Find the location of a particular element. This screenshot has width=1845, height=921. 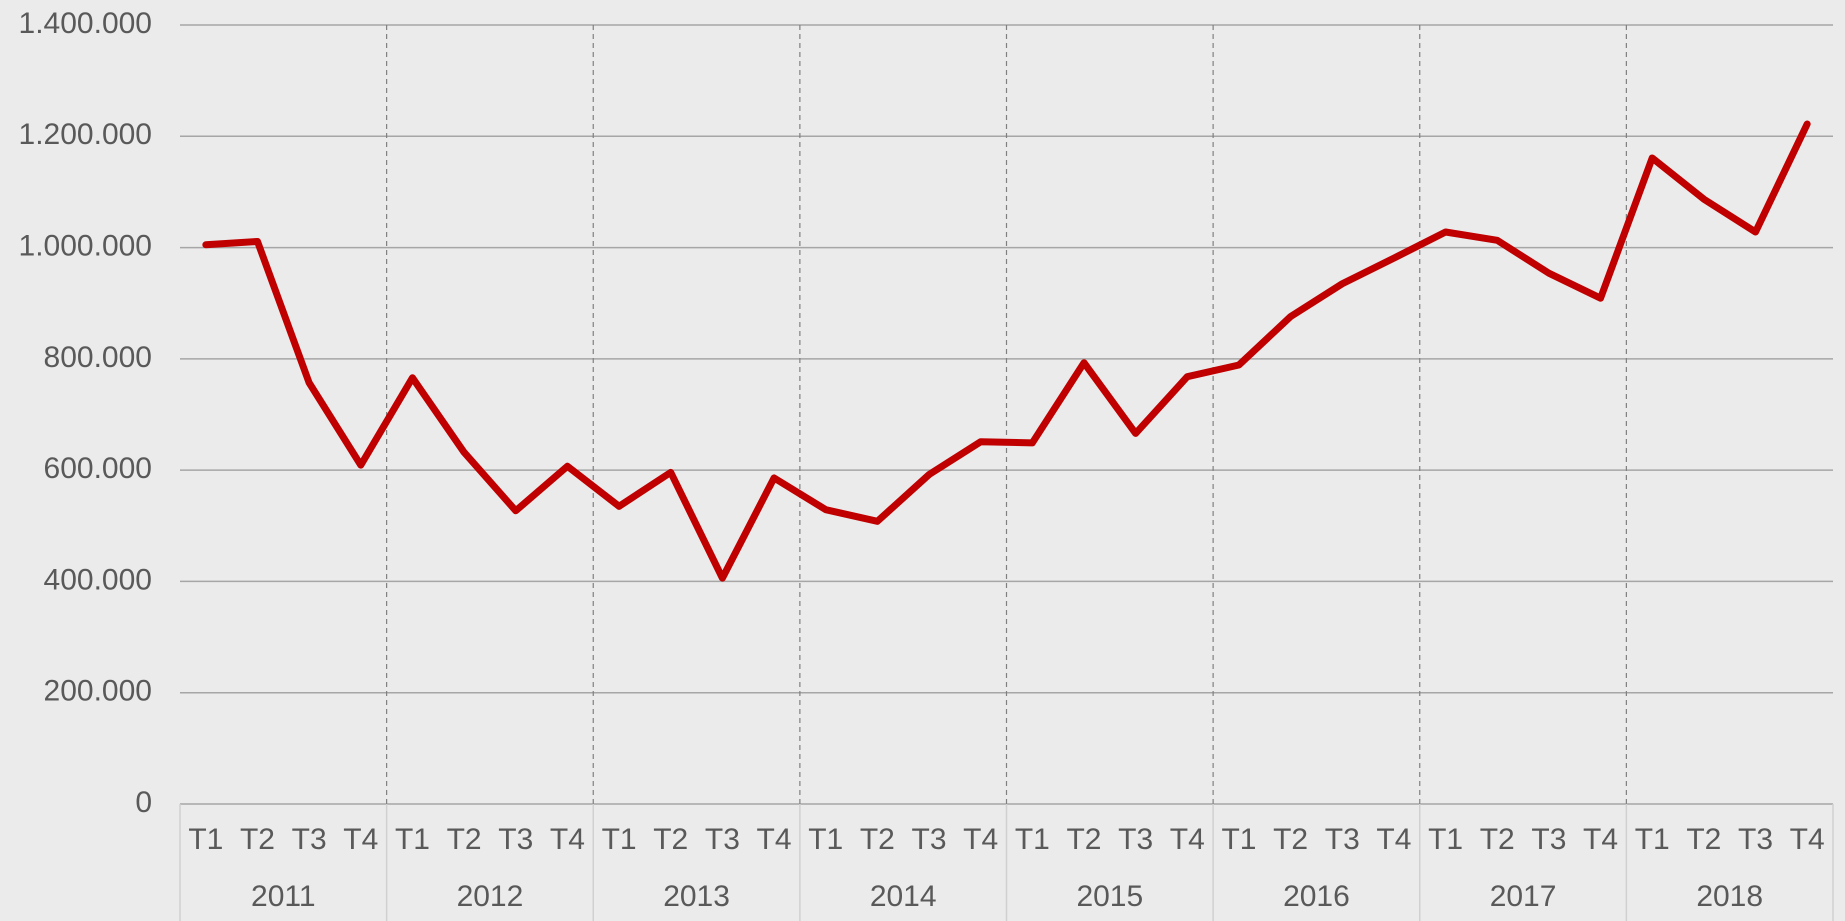

group-label: 2011 is located at coordinates (283, 896).